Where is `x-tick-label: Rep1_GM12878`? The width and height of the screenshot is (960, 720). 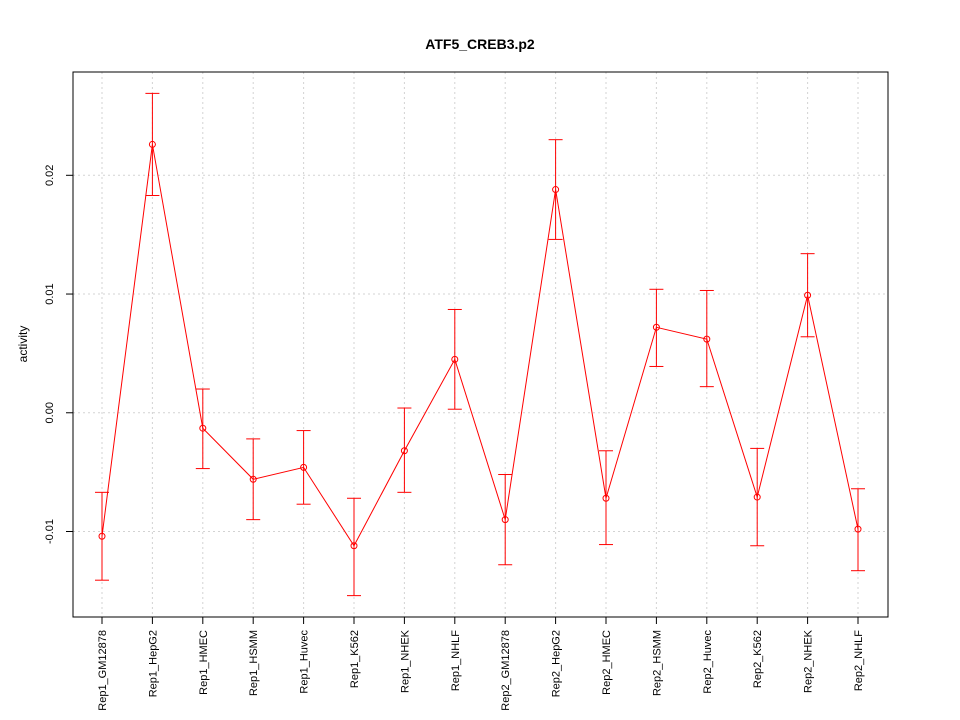 x-tick-label: Rep1_GM12878 is located at coordinates (103, 670).